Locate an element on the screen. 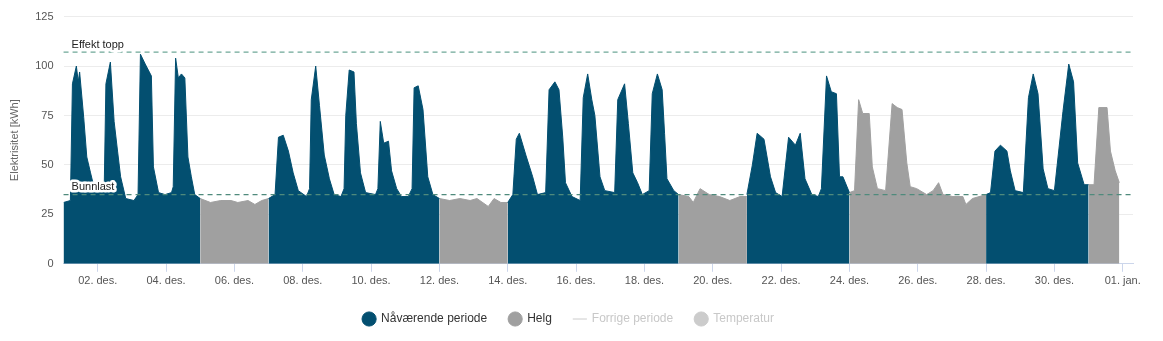  x-tick-label: 28. des. is located at coordinates (986, 280).